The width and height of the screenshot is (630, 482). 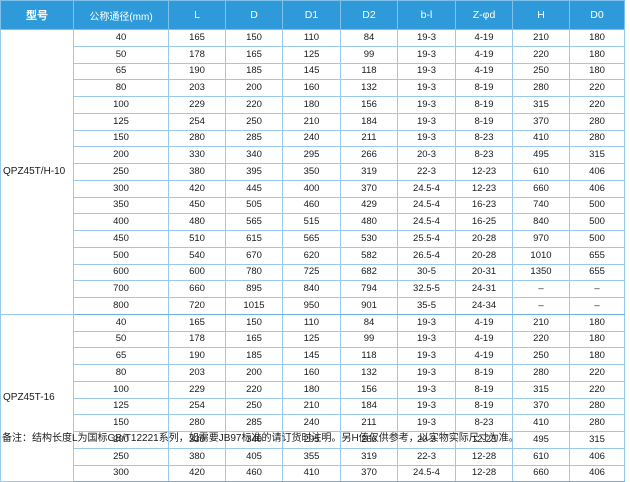 What do you see at coordinates (484, 457) in the screenshot?
I see `table-cell: 12-28` at bounding box center [484, 457].